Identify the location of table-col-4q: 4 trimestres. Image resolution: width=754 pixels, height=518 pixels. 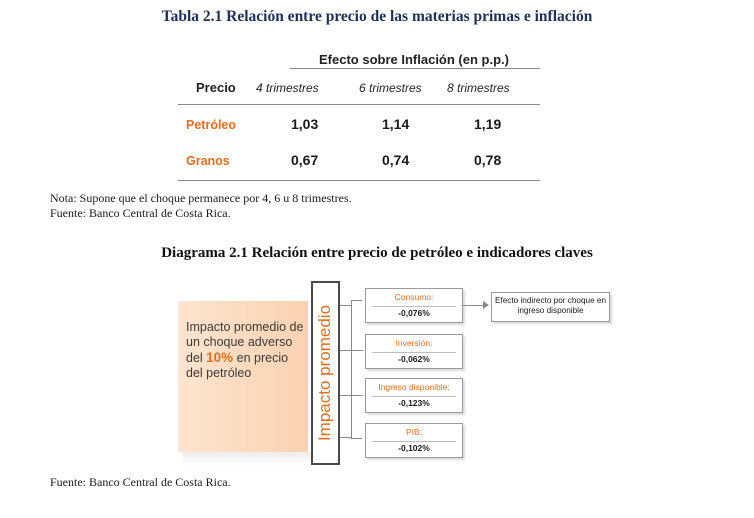
(287, 88).